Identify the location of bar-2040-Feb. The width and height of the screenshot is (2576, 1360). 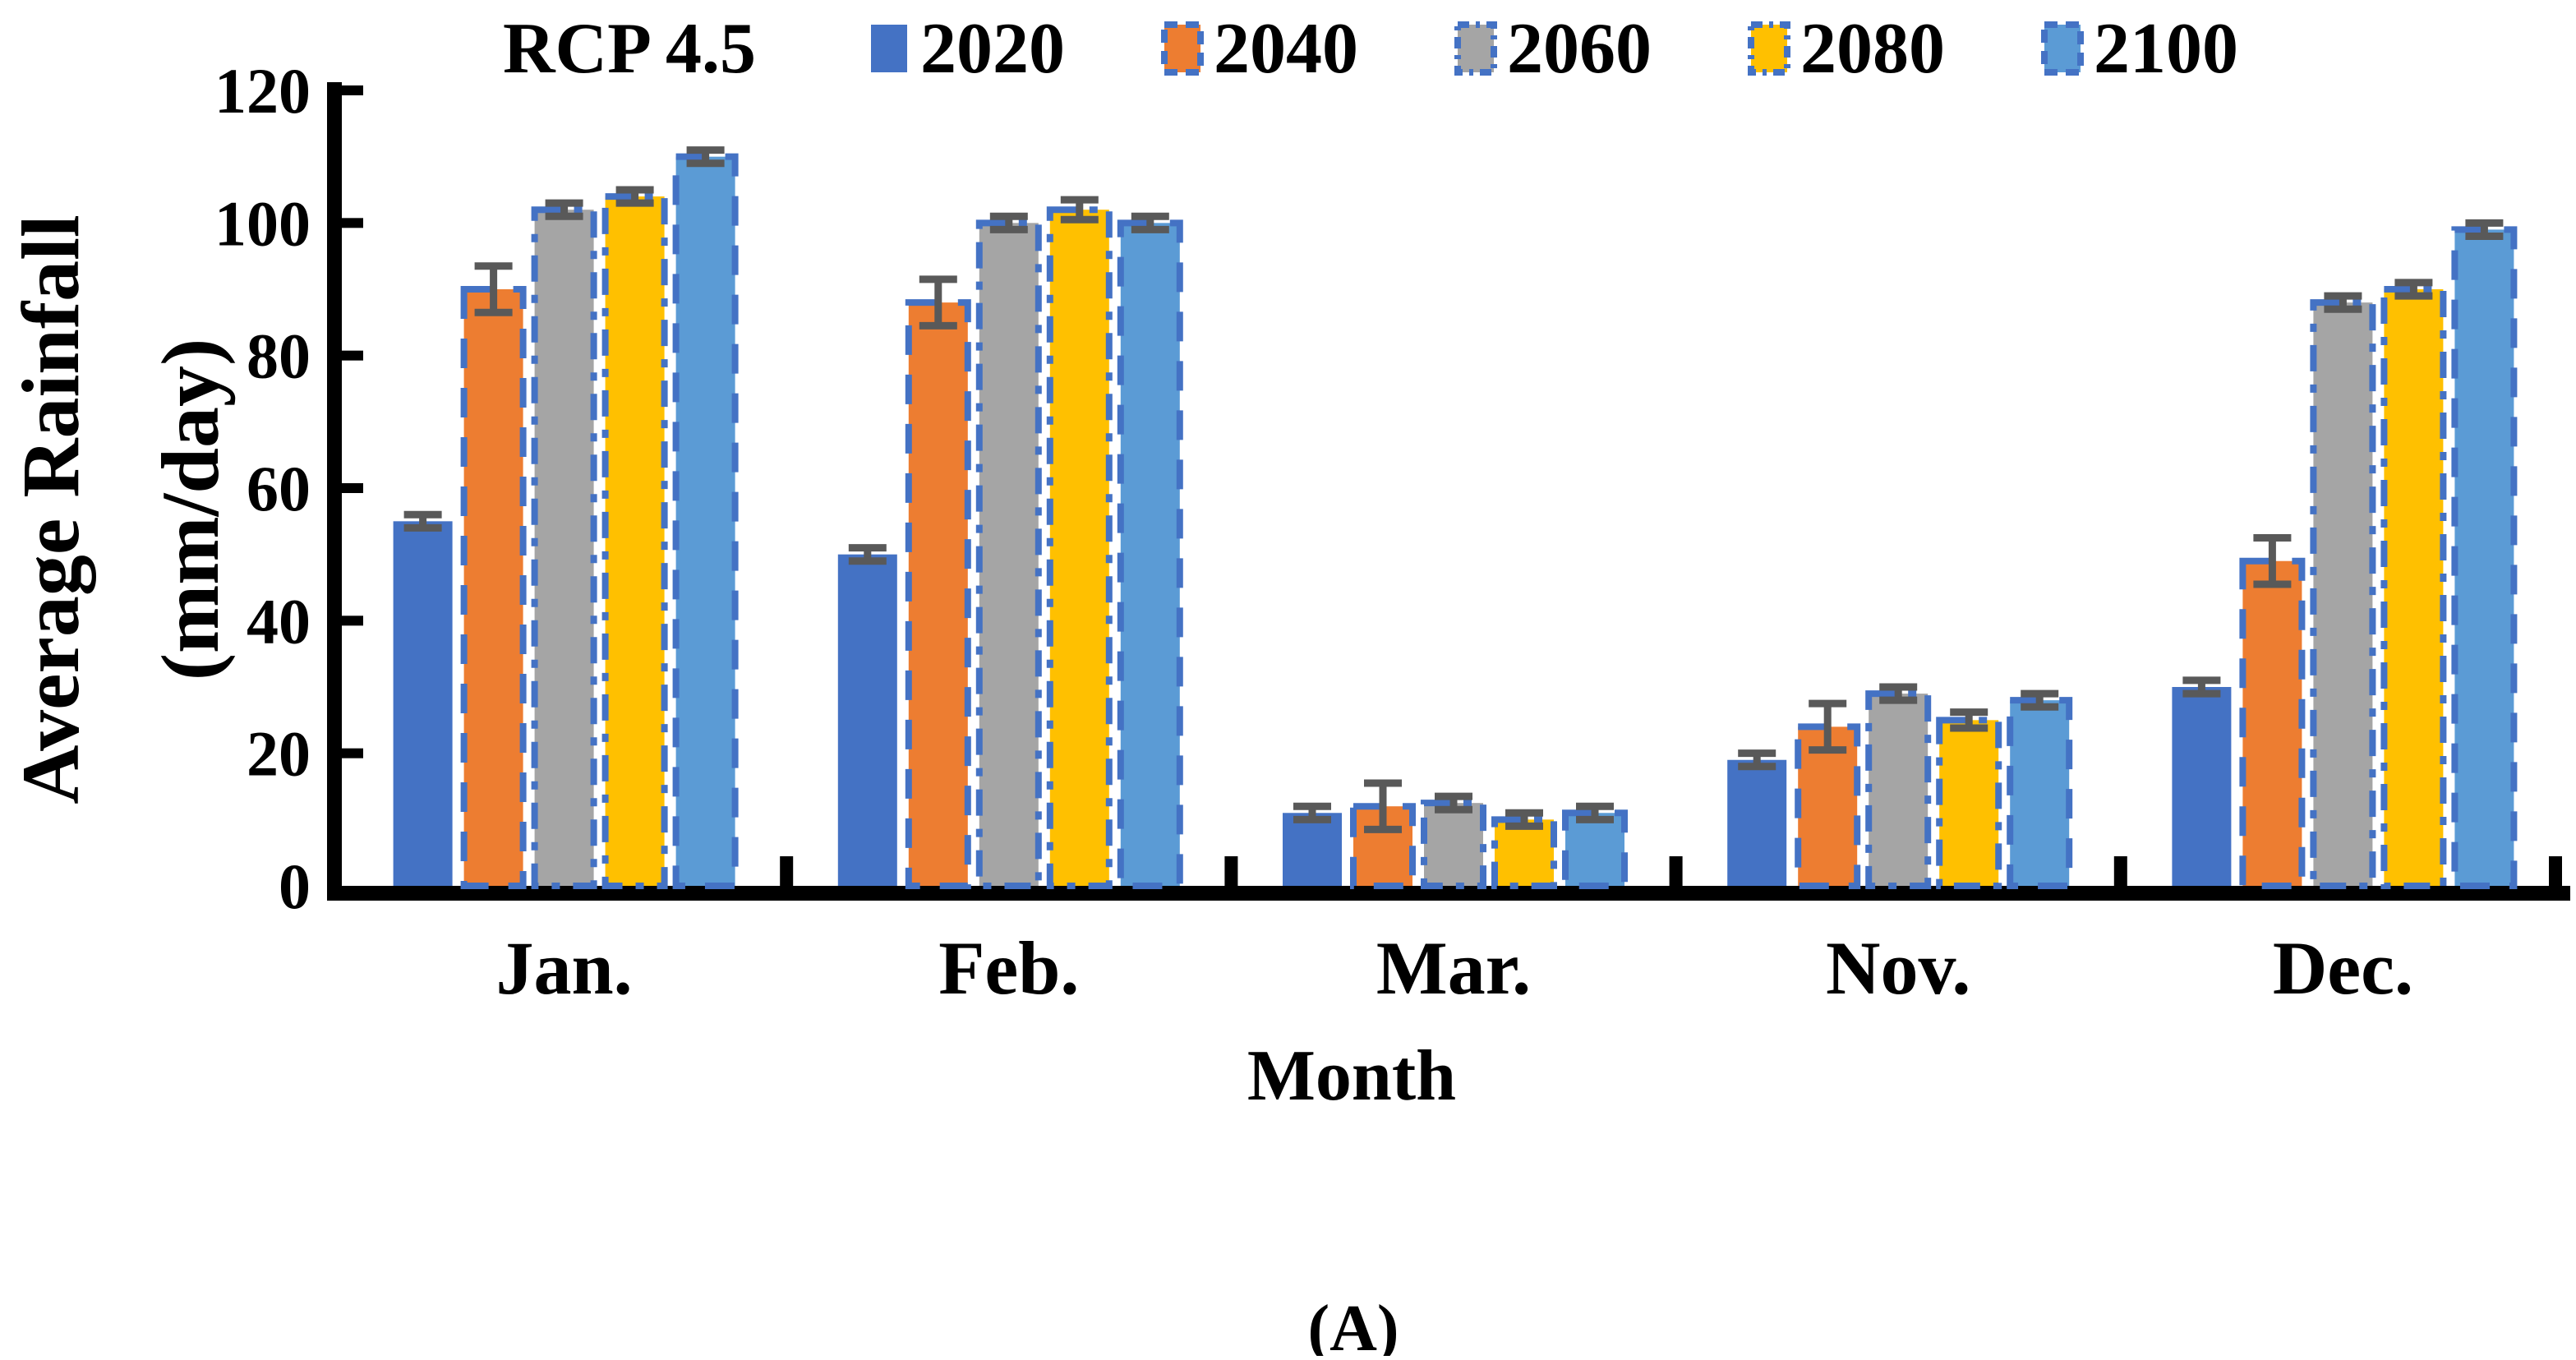
(938, 594).